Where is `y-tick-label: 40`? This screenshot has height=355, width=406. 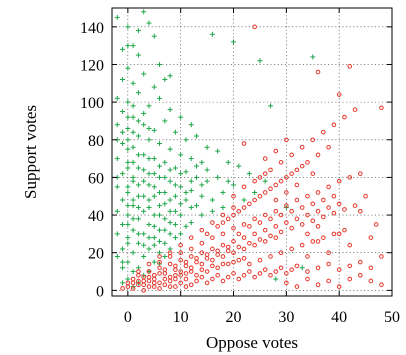
y-tick-label: 40 is located at coordinates (96, 216).